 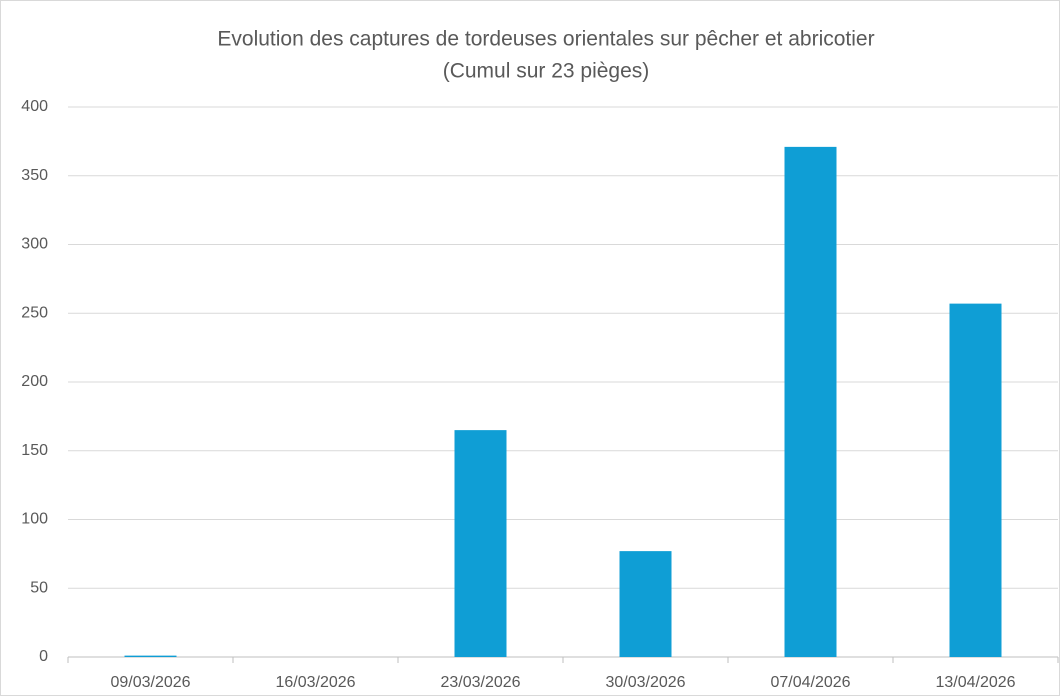 I want to click on y-tick-label: 0, so click(x=43, y=656).